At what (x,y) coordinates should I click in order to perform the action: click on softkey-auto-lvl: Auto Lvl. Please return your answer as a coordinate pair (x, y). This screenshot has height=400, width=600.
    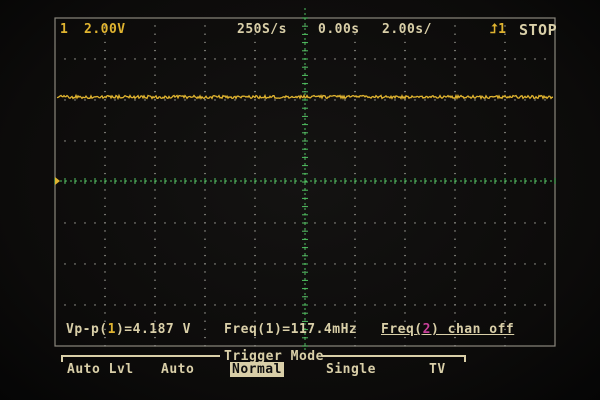
    Looking at the image, I should click on (100, 369).